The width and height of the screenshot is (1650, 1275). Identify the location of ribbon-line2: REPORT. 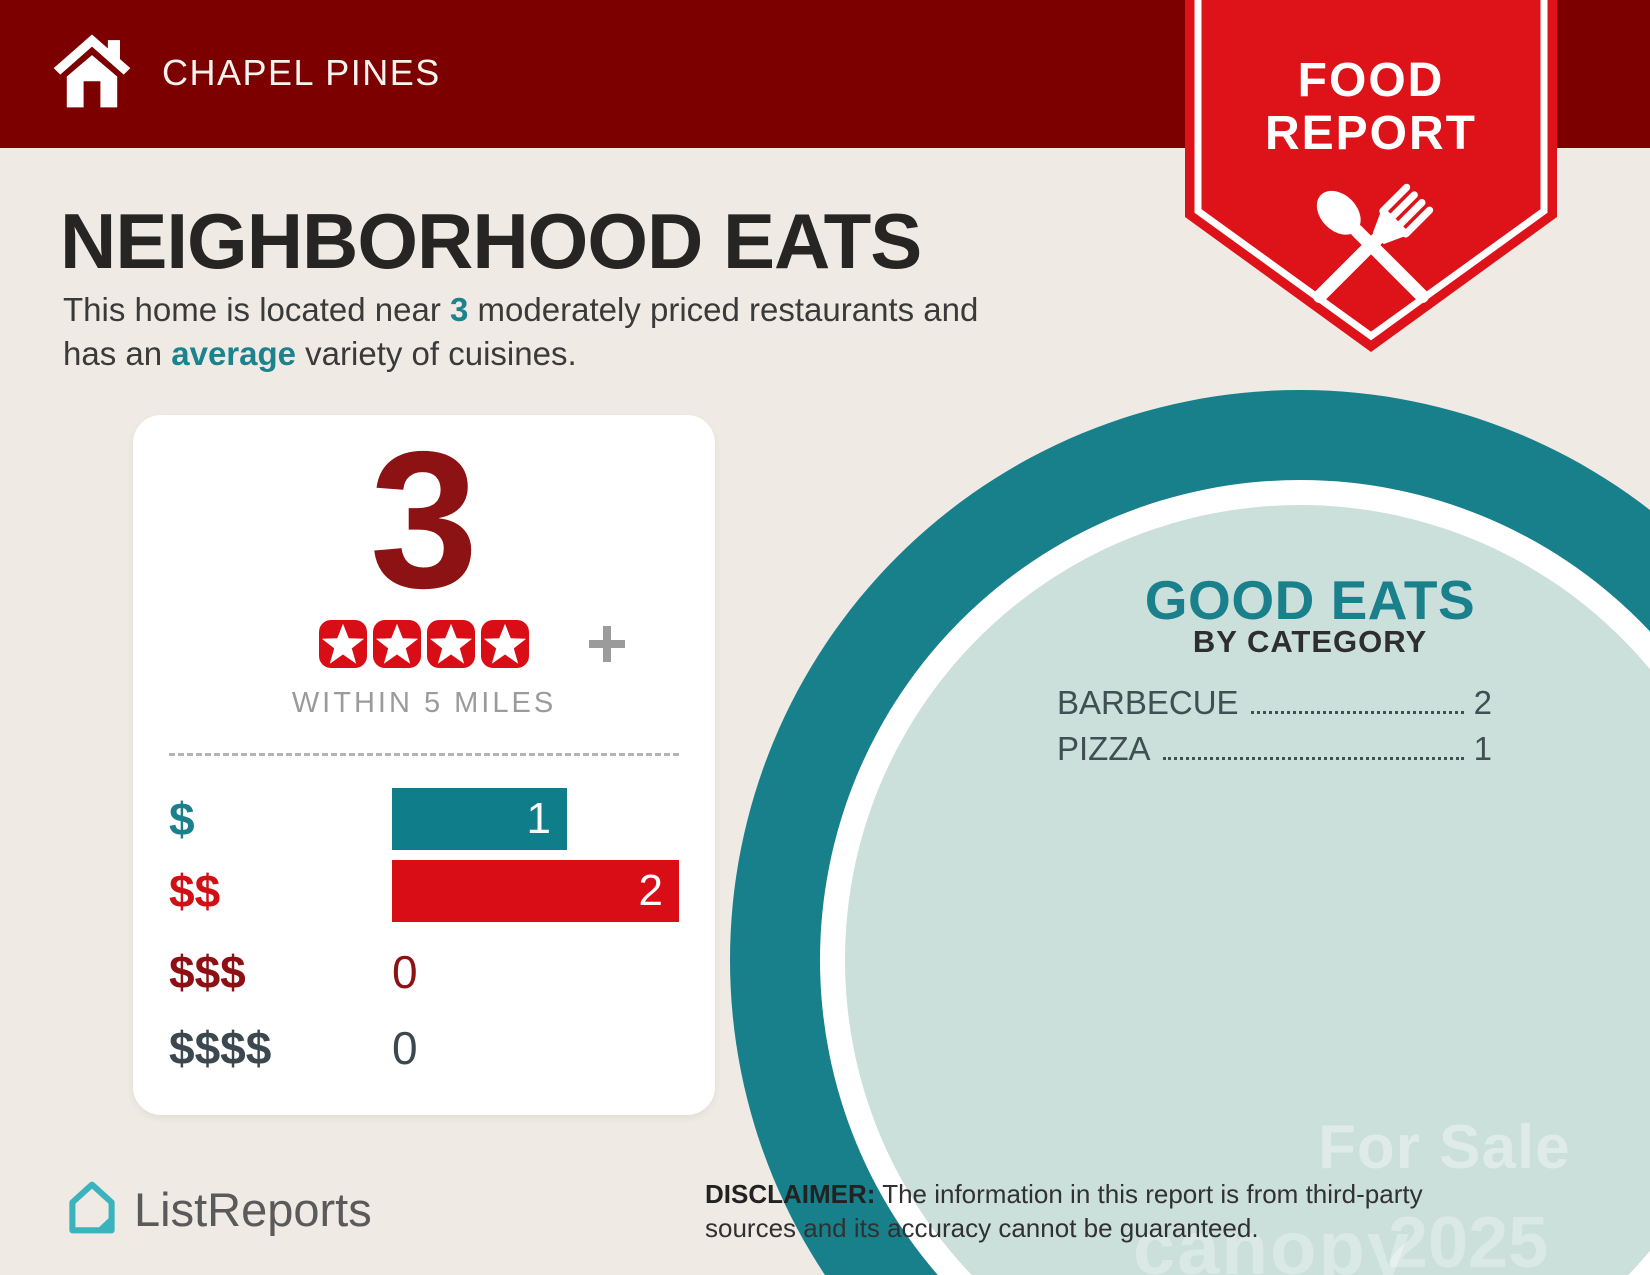
(1371, 133).